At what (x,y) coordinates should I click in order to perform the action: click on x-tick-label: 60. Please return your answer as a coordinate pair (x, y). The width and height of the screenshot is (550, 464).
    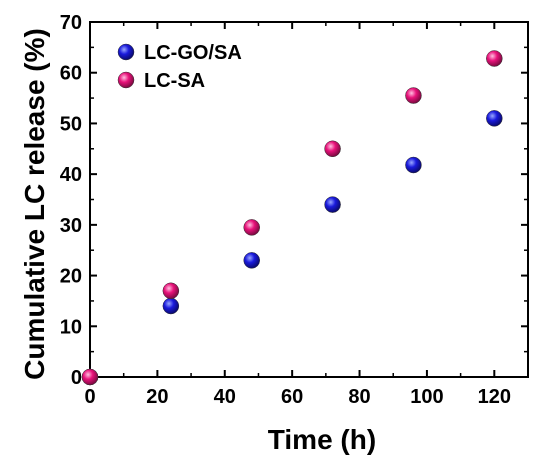
    Looking at the image, I should click on (292, 397).